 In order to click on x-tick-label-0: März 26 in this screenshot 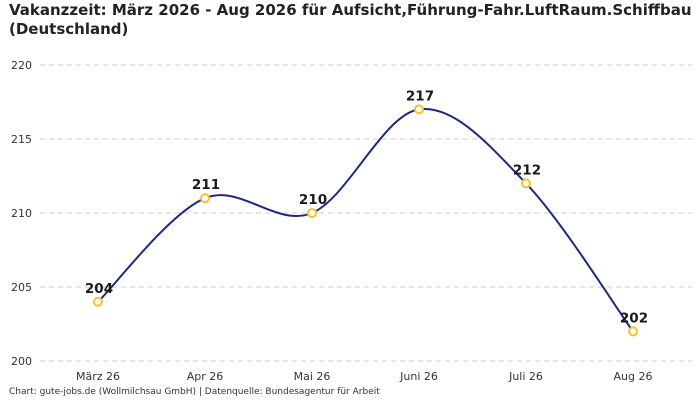, I will do `click(98, 376)`.